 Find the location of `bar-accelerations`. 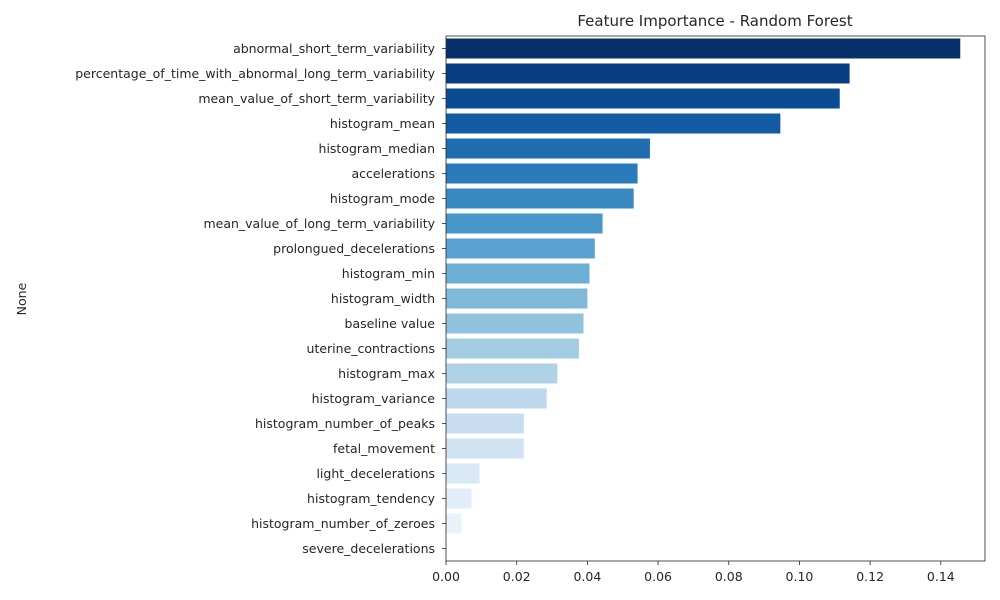

bar-accelerations is located at coordinates (542, 173).